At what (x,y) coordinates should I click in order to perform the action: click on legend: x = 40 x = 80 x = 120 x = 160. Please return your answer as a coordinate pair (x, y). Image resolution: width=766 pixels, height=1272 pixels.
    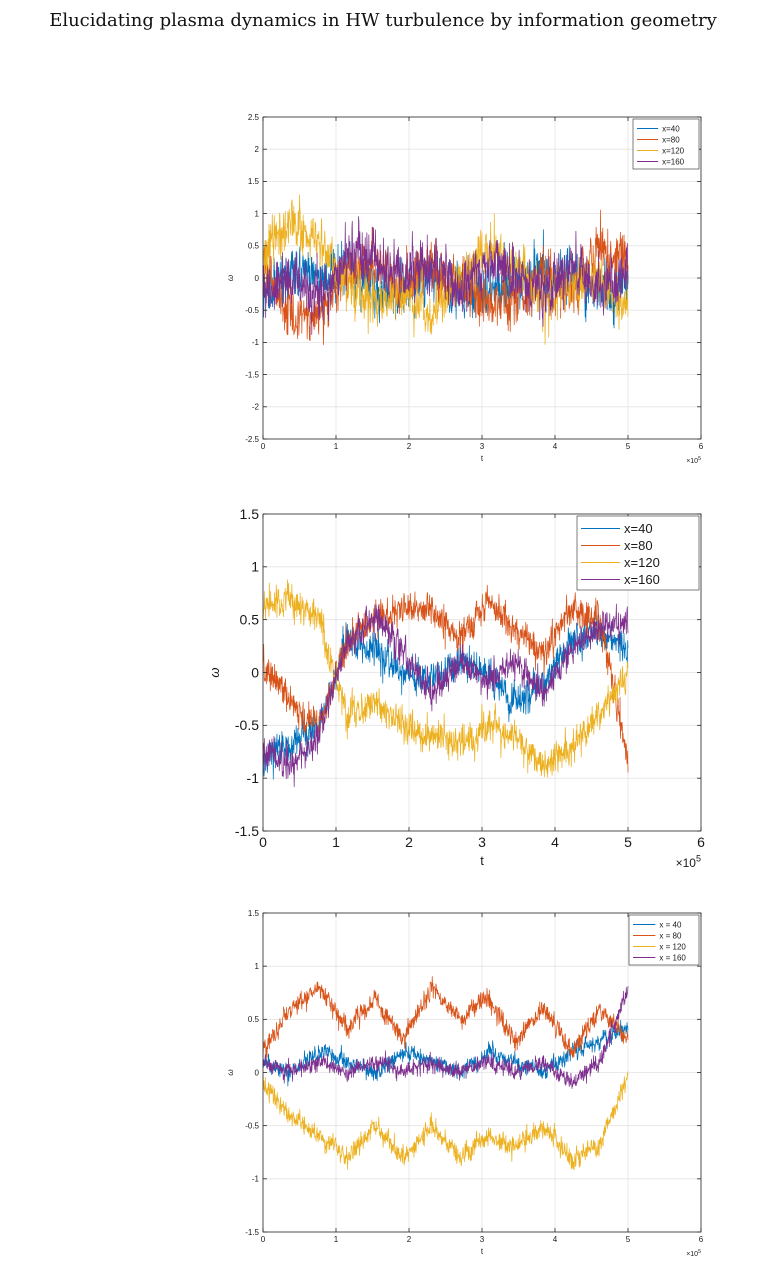
    Looking at the image, I should click on (664, 940).